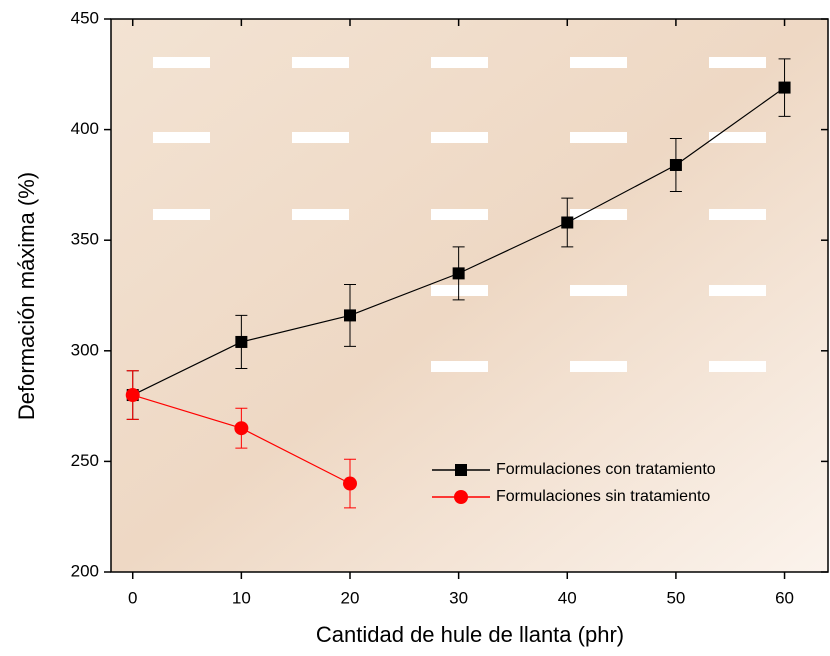 This screenshot has width=830, height=656. What do you see at coordinates (458, 597) in the screenshot?
I see `x-tick-label: 30` at bounding box center [458, 597].